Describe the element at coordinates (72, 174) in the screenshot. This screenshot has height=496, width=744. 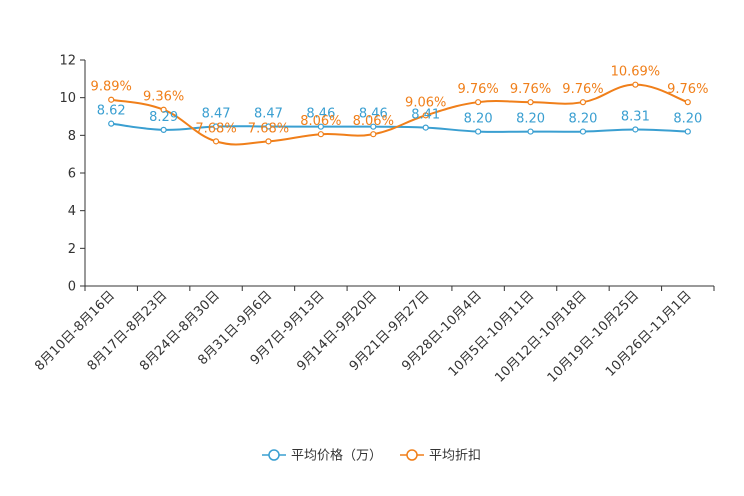
I see `y-tick-label: 6` at that location.